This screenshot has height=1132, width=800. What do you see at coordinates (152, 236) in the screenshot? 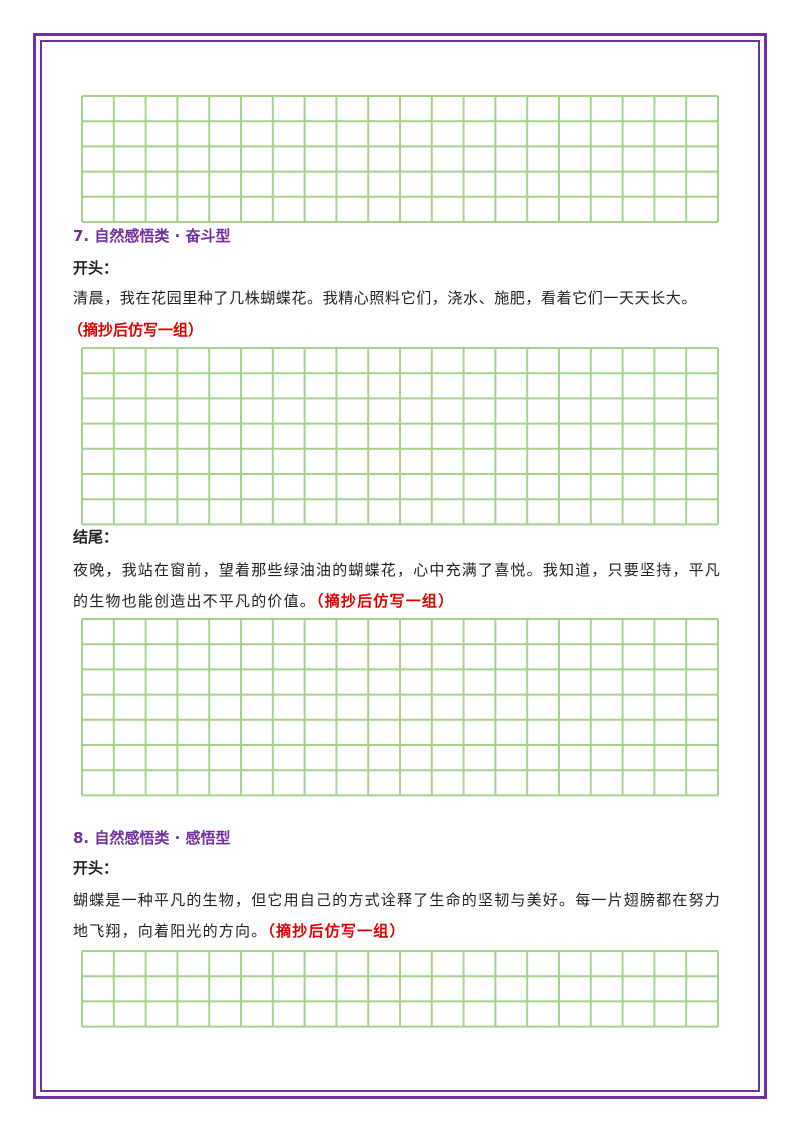
I see `section-heading: 7. 自然感悟类 · 奋斗型` at bounding box center [152, 236].